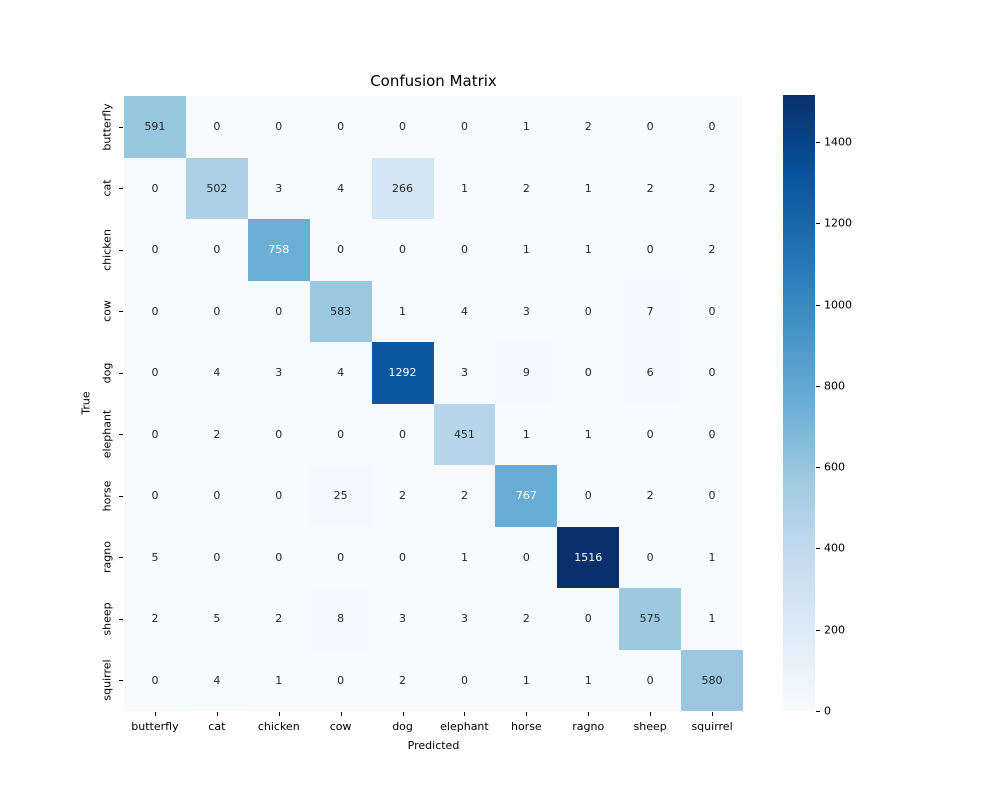  Describe the element at coordinates (107, 680) in the screenshot. I see `y-tick-label: squirrel` at that location.